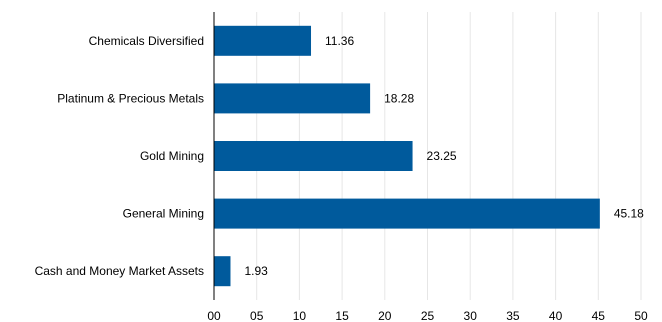 The image size is (662, 322). I want to click on x-tick-labels: 00 05 10 15 20 25 30 35 40 45 50, so click(427, 315).